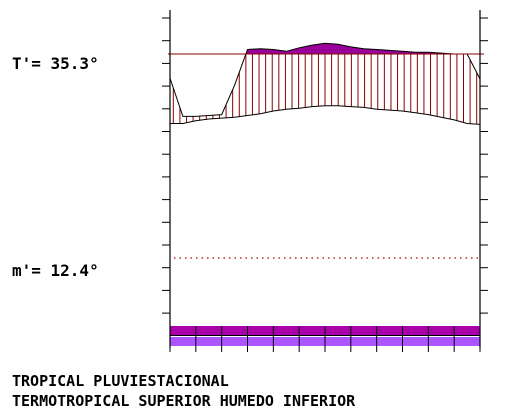  I want to click on curve-layer, so click(325, 83).